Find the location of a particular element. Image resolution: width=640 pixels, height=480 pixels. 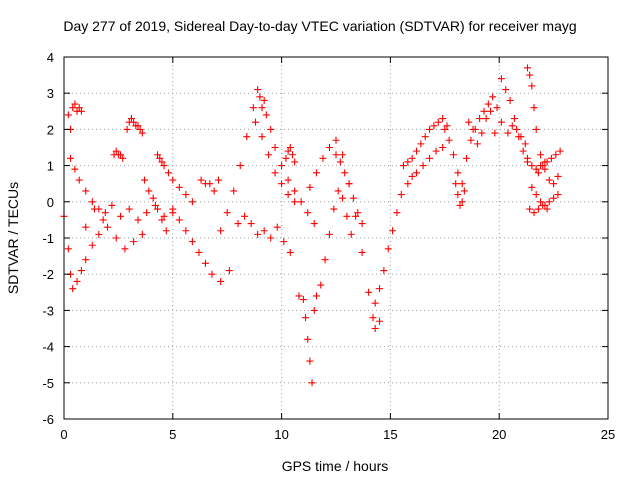

series-s24 is located at coordinates (482, 127).